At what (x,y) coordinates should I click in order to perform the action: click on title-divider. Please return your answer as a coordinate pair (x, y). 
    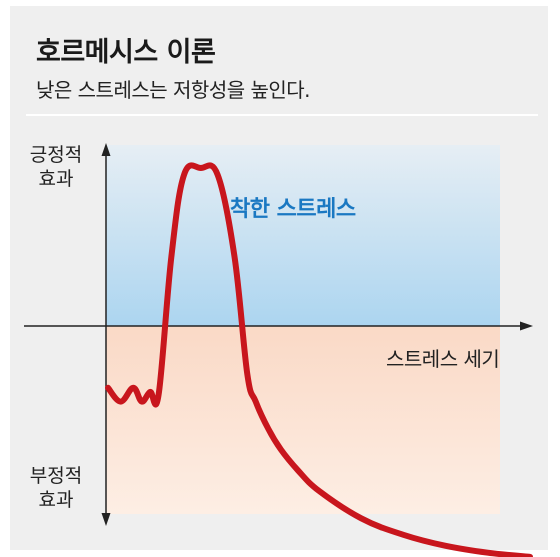
    Looking at the image, I should click on (282, 115).